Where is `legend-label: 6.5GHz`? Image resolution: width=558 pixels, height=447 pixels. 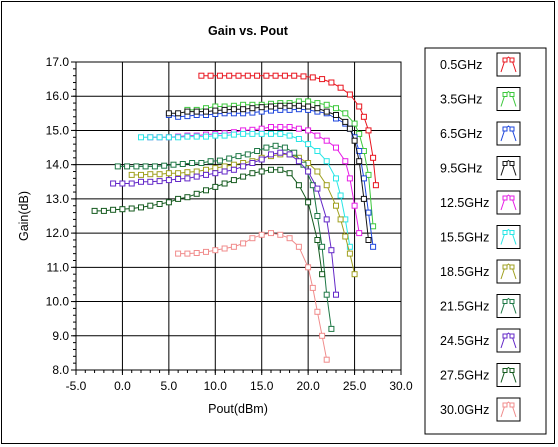 legend-label: 6.5GHz is located at coordinates (461, 134).